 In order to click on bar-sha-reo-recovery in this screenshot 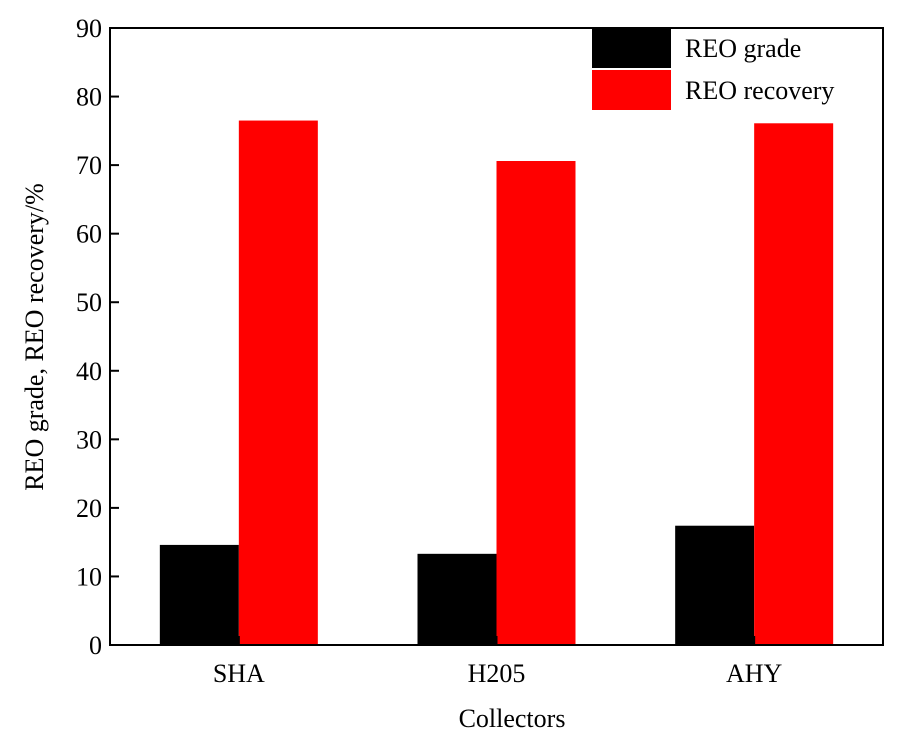, I will do `click(278, 383)`.